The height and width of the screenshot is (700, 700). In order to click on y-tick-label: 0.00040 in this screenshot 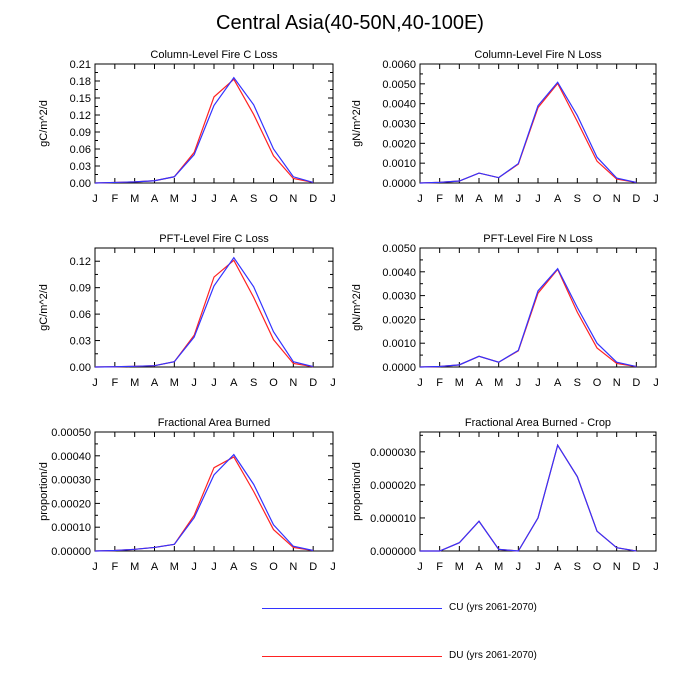, I will do `click(71, 457)`.